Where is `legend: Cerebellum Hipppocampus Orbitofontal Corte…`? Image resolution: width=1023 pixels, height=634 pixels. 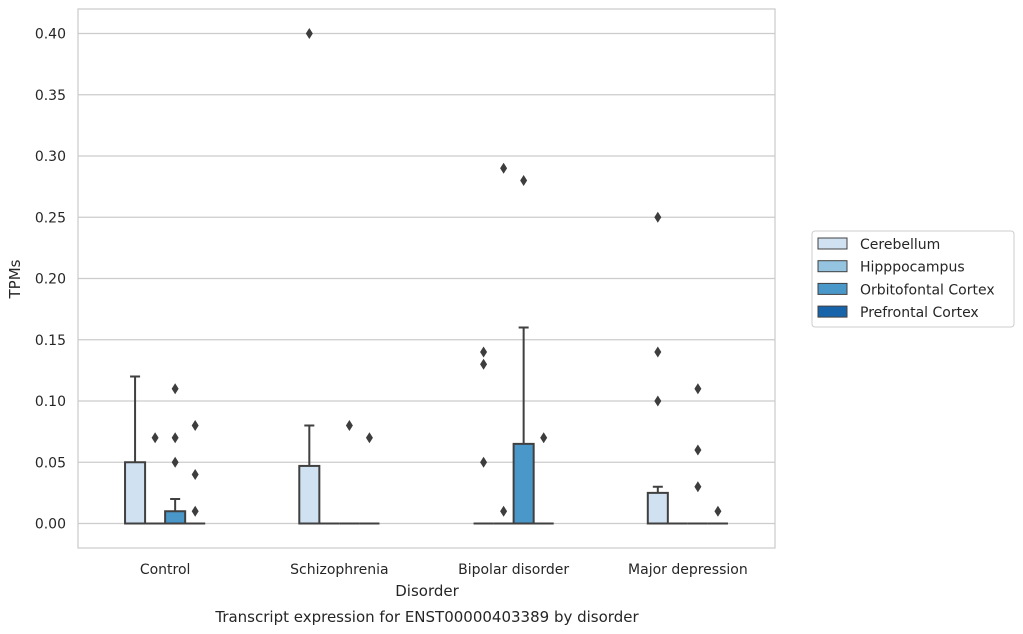
legend: Cerebellum Hipppocampus Orbitofontal Corte… is located at coordinates (913, 279).